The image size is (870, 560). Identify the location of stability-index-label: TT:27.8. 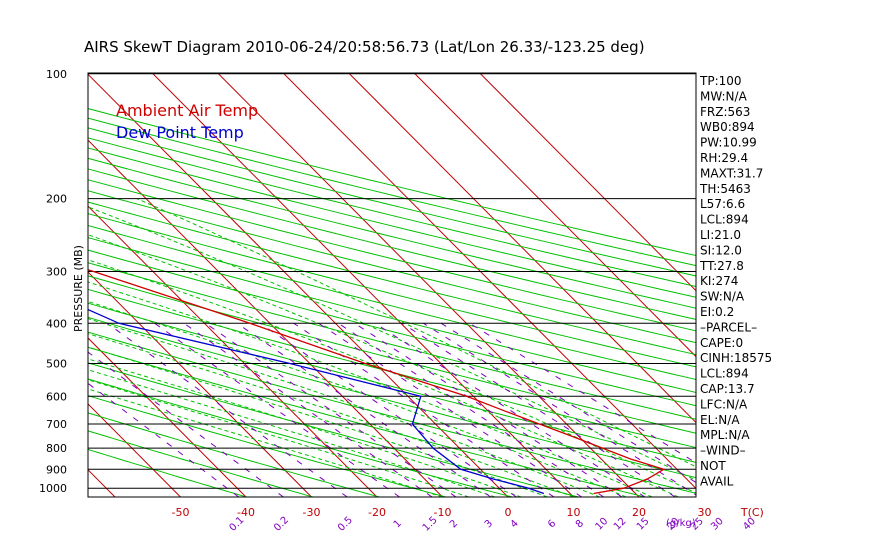
(721, 266).